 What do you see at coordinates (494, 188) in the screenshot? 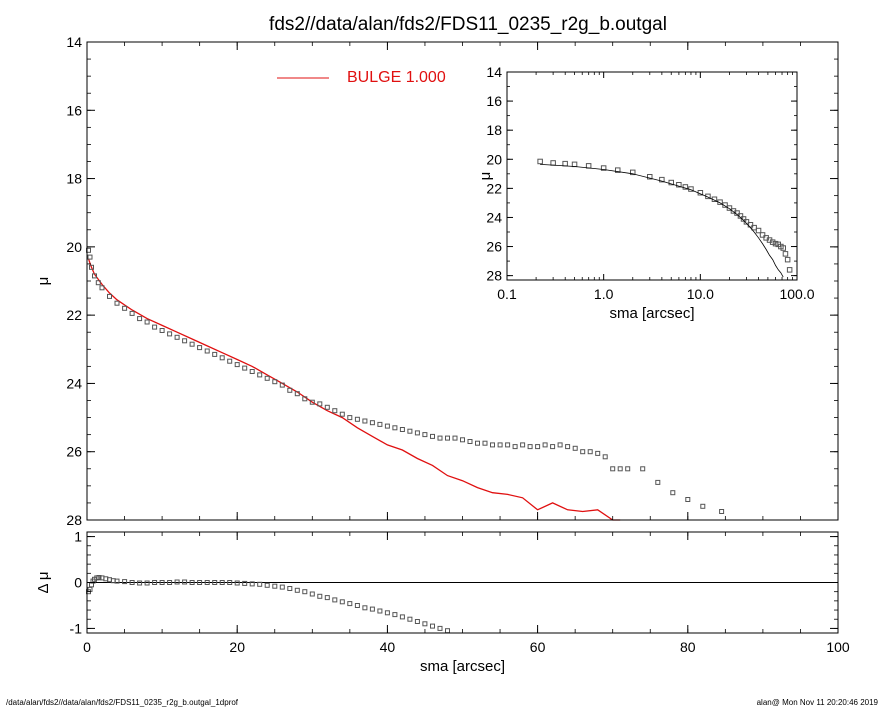
I see `y-tick-label: 22` at bounding box center [494, 188].